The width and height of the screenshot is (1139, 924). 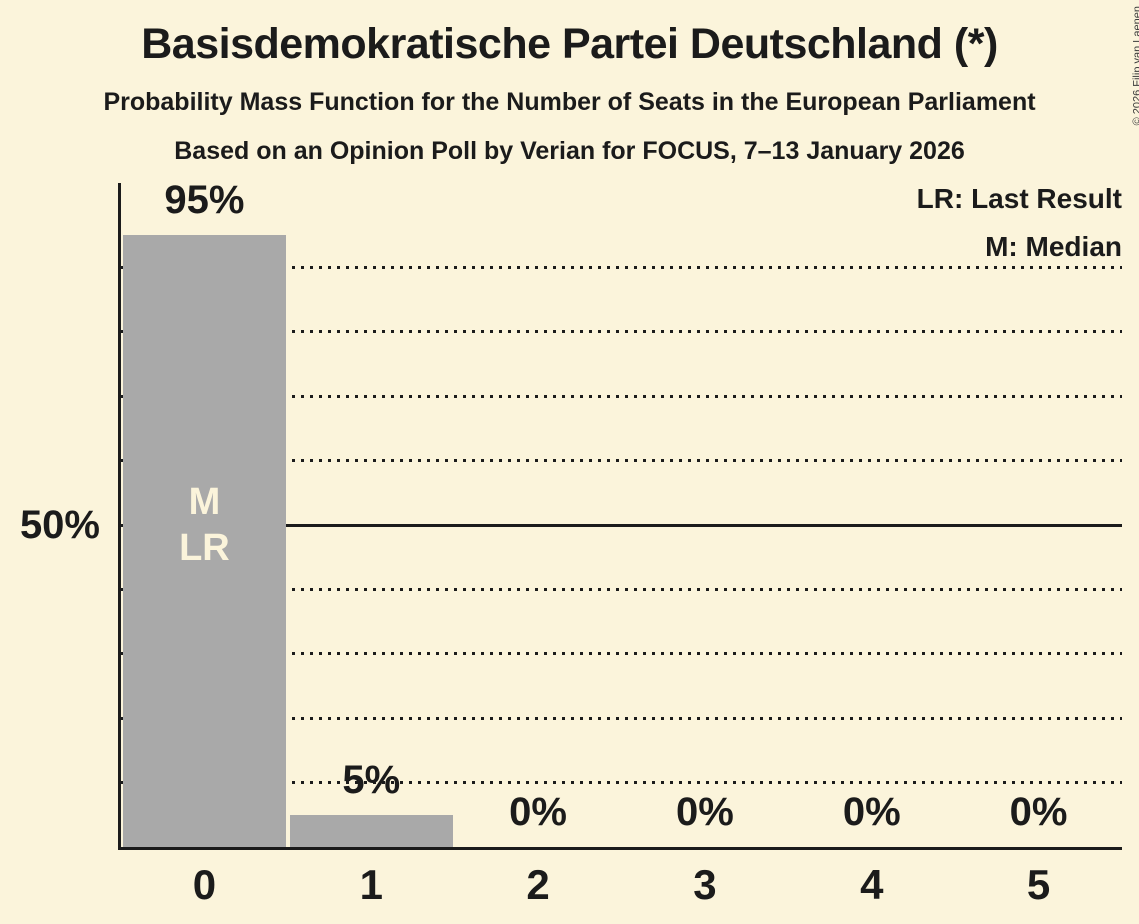 What do you see at coordinates (621, 783) in the screenshot?
I see `gridline-10-dotted` at bounding box center [621, 783].